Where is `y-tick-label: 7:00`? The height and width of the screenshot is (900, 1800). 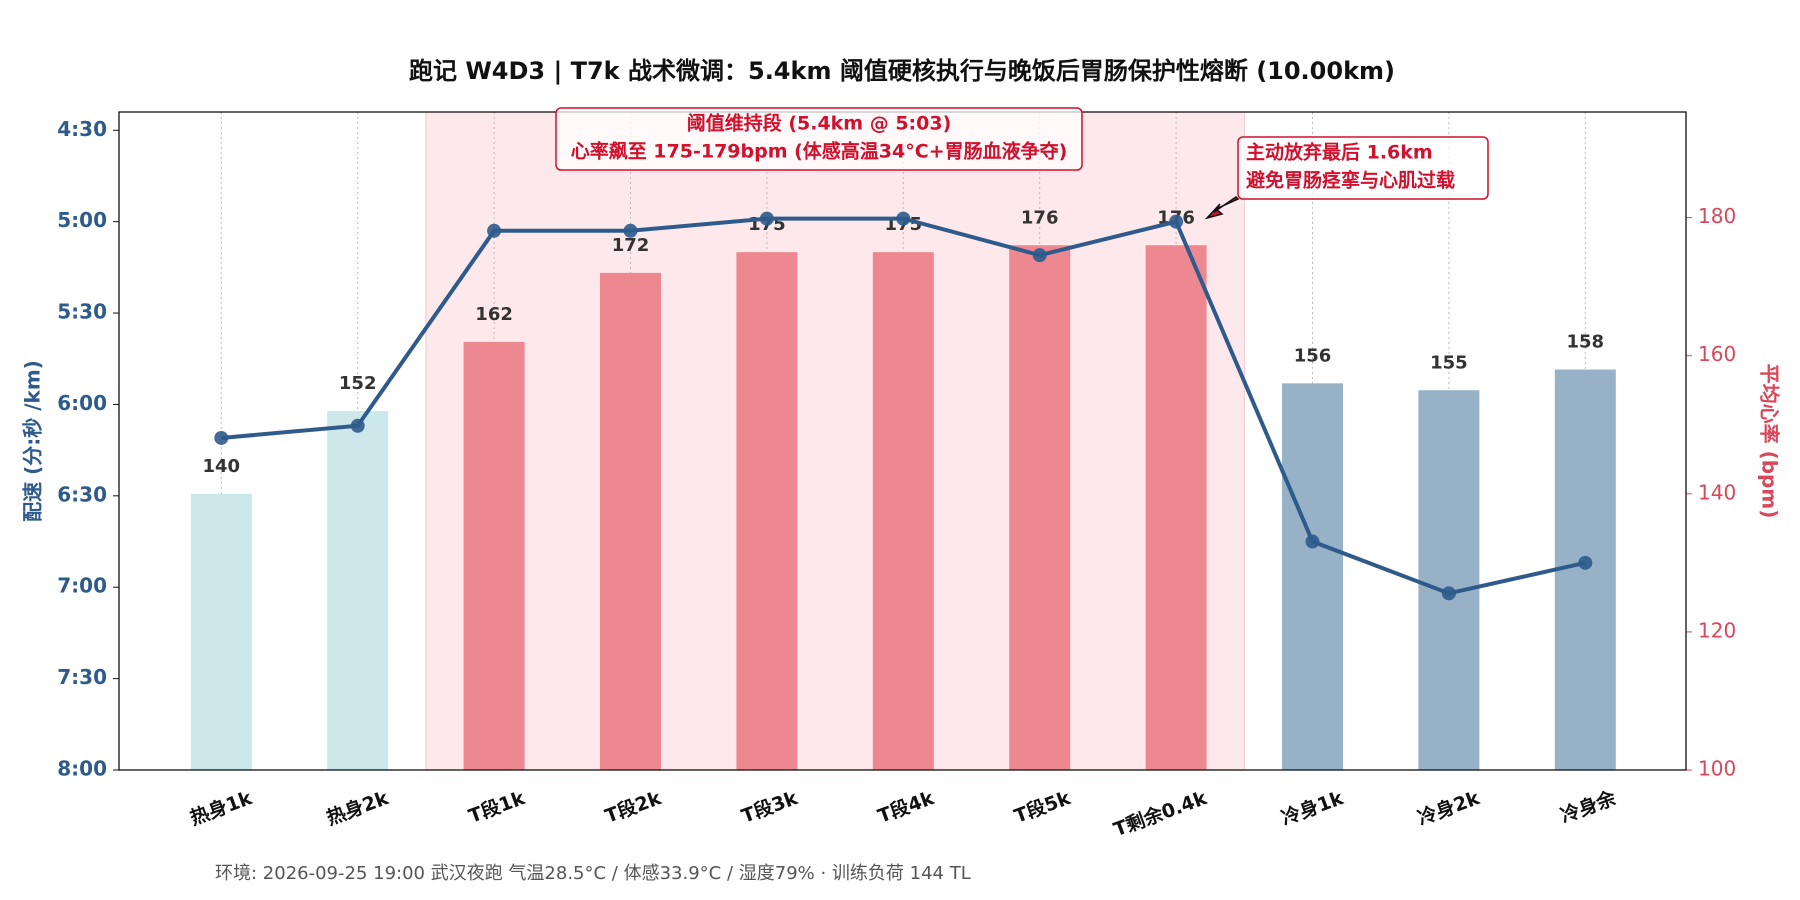
y-tick-label: 7:00 is located at coordinates (82, 586).